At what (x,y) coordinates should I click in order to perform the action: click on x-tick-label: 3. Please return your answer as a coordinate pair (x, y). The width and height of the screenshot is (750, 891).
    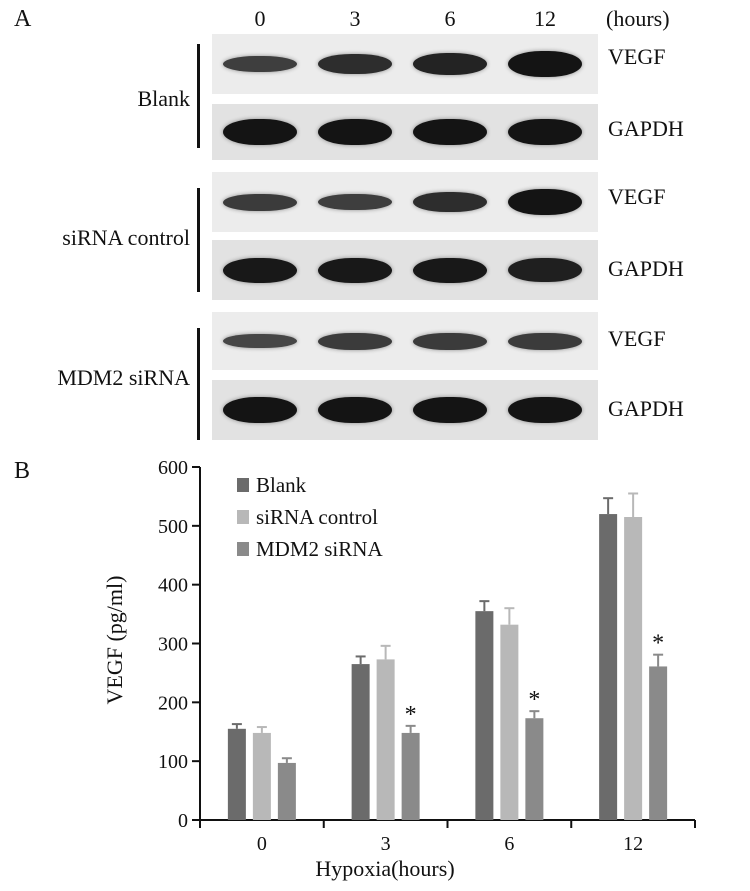
    Looking at the image, I should click on (386, 844).